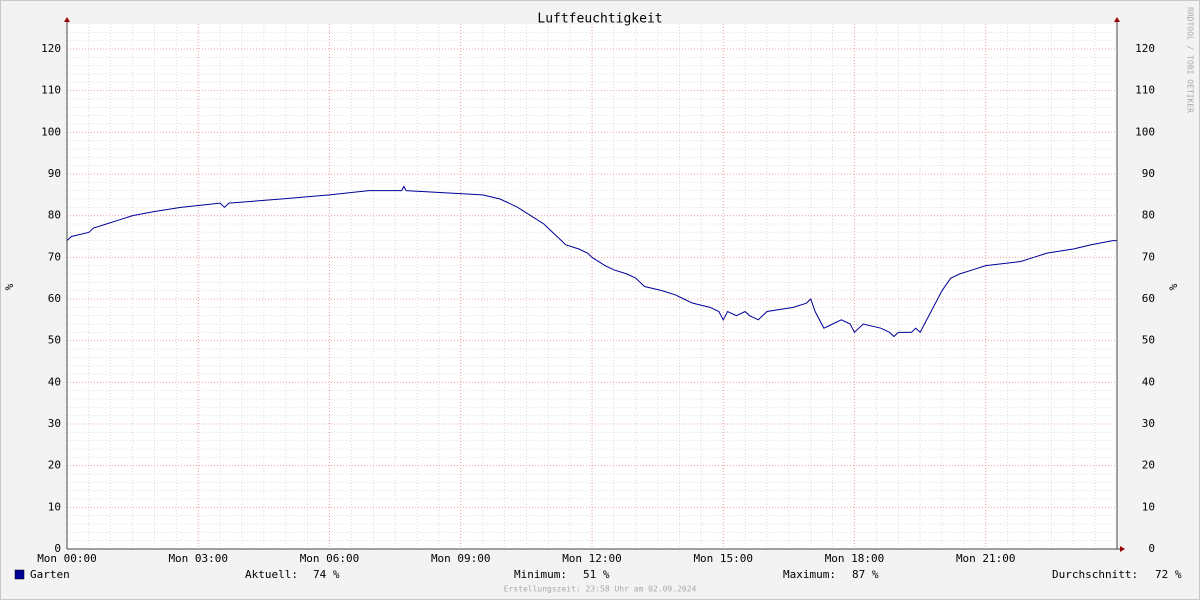 The height and width of the screenshot is (600, 1200). Describe the element at coordinates (54, 256) in the screenshot. I see `y-tick-label: 70` at that location.